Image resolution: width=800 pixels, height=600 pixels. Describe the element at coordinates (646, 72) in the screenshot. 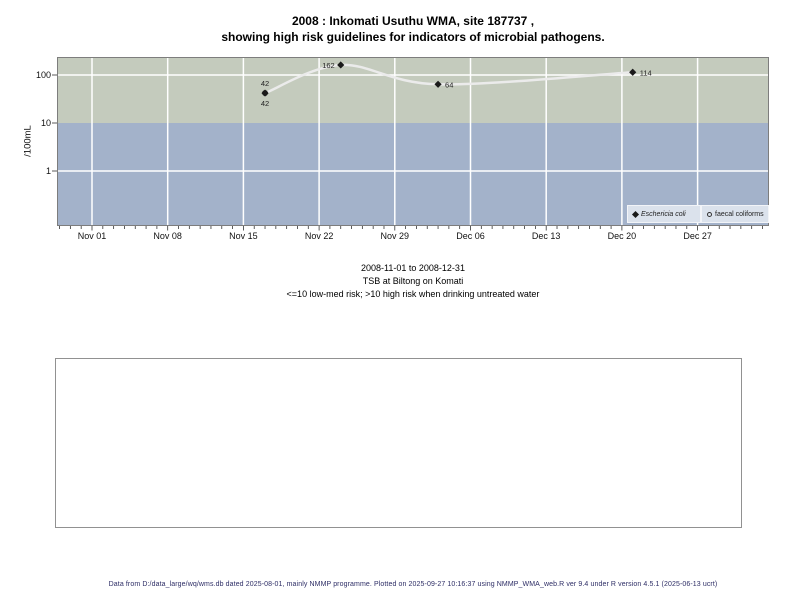

I see `data-point-label: 114` at that location.